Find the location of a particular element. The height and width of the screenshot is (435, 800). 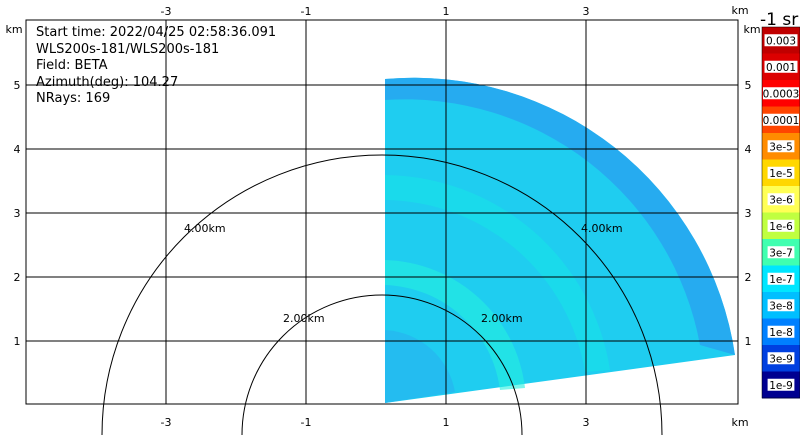

colorbar-label: 3e-5 is located at coordinates (781, 147).